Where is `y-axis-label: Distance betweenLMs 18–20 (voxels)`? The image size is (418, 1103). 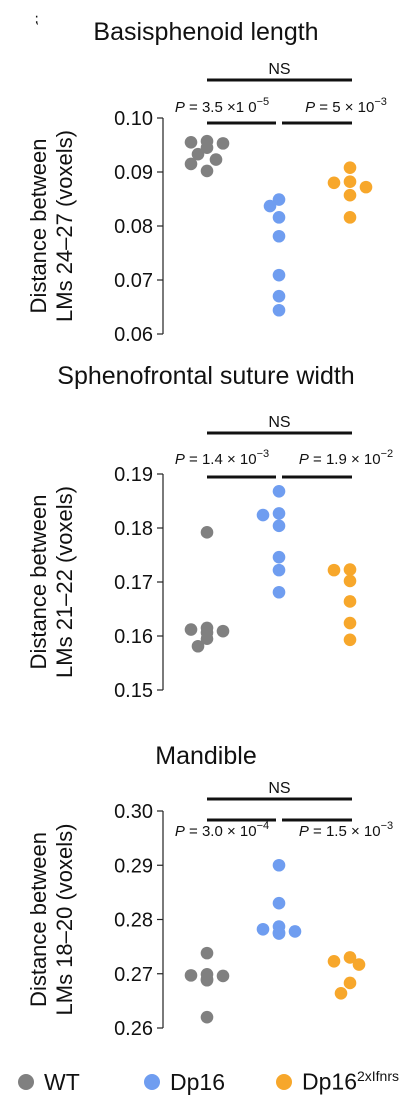 y-axis-label: Distance betweenLMs 18–20 (voxels) is located at coordinates (51, 920).